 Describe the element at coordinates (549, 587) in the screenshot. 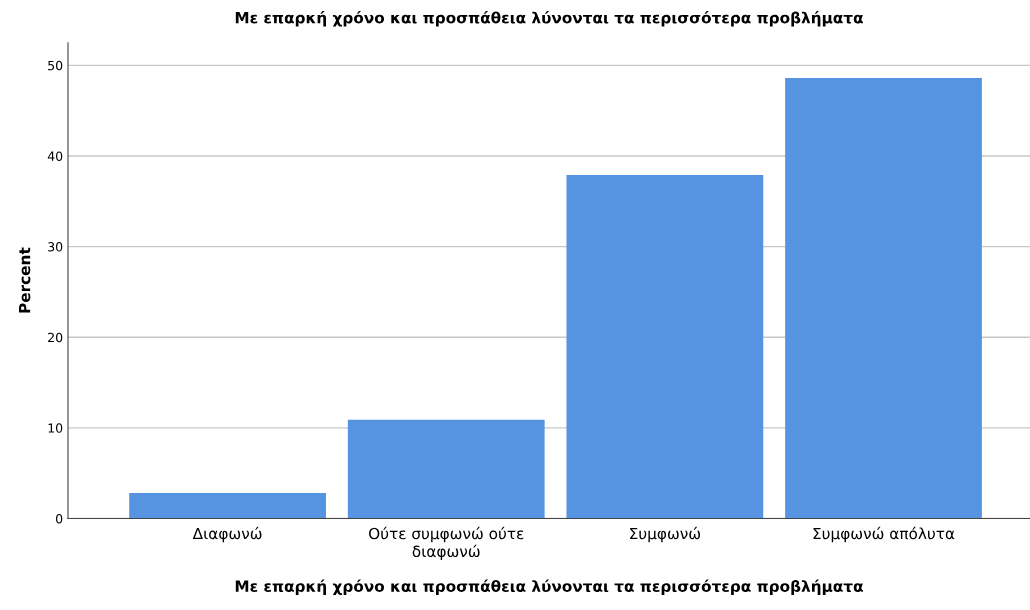

I see `x-axis-title: Με επαρκή χρόνο και προσπάθεια λύνονται τα περισσότερα προβλήματα` at that location.